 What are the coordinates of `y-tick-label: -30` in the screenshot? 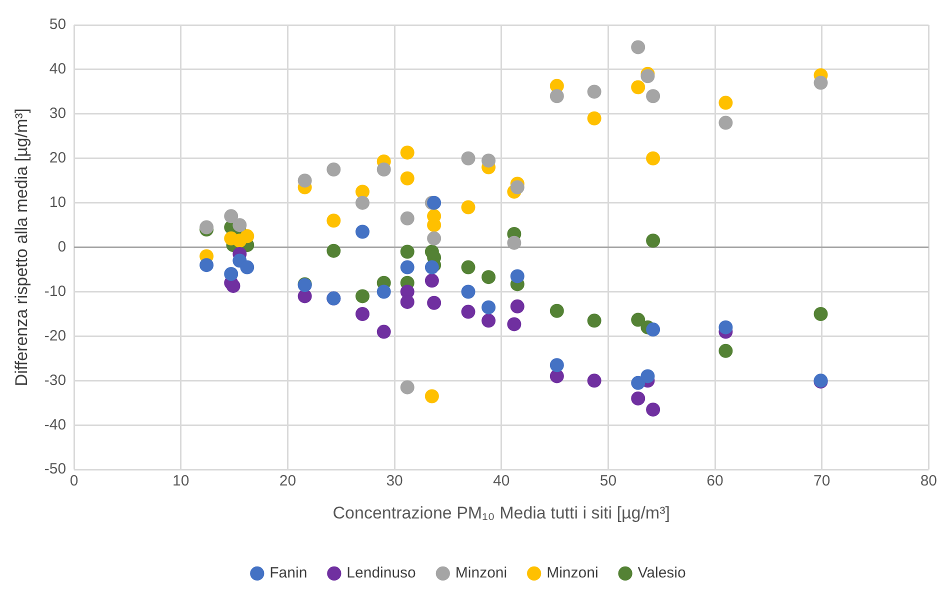 It's located at (55, 380).